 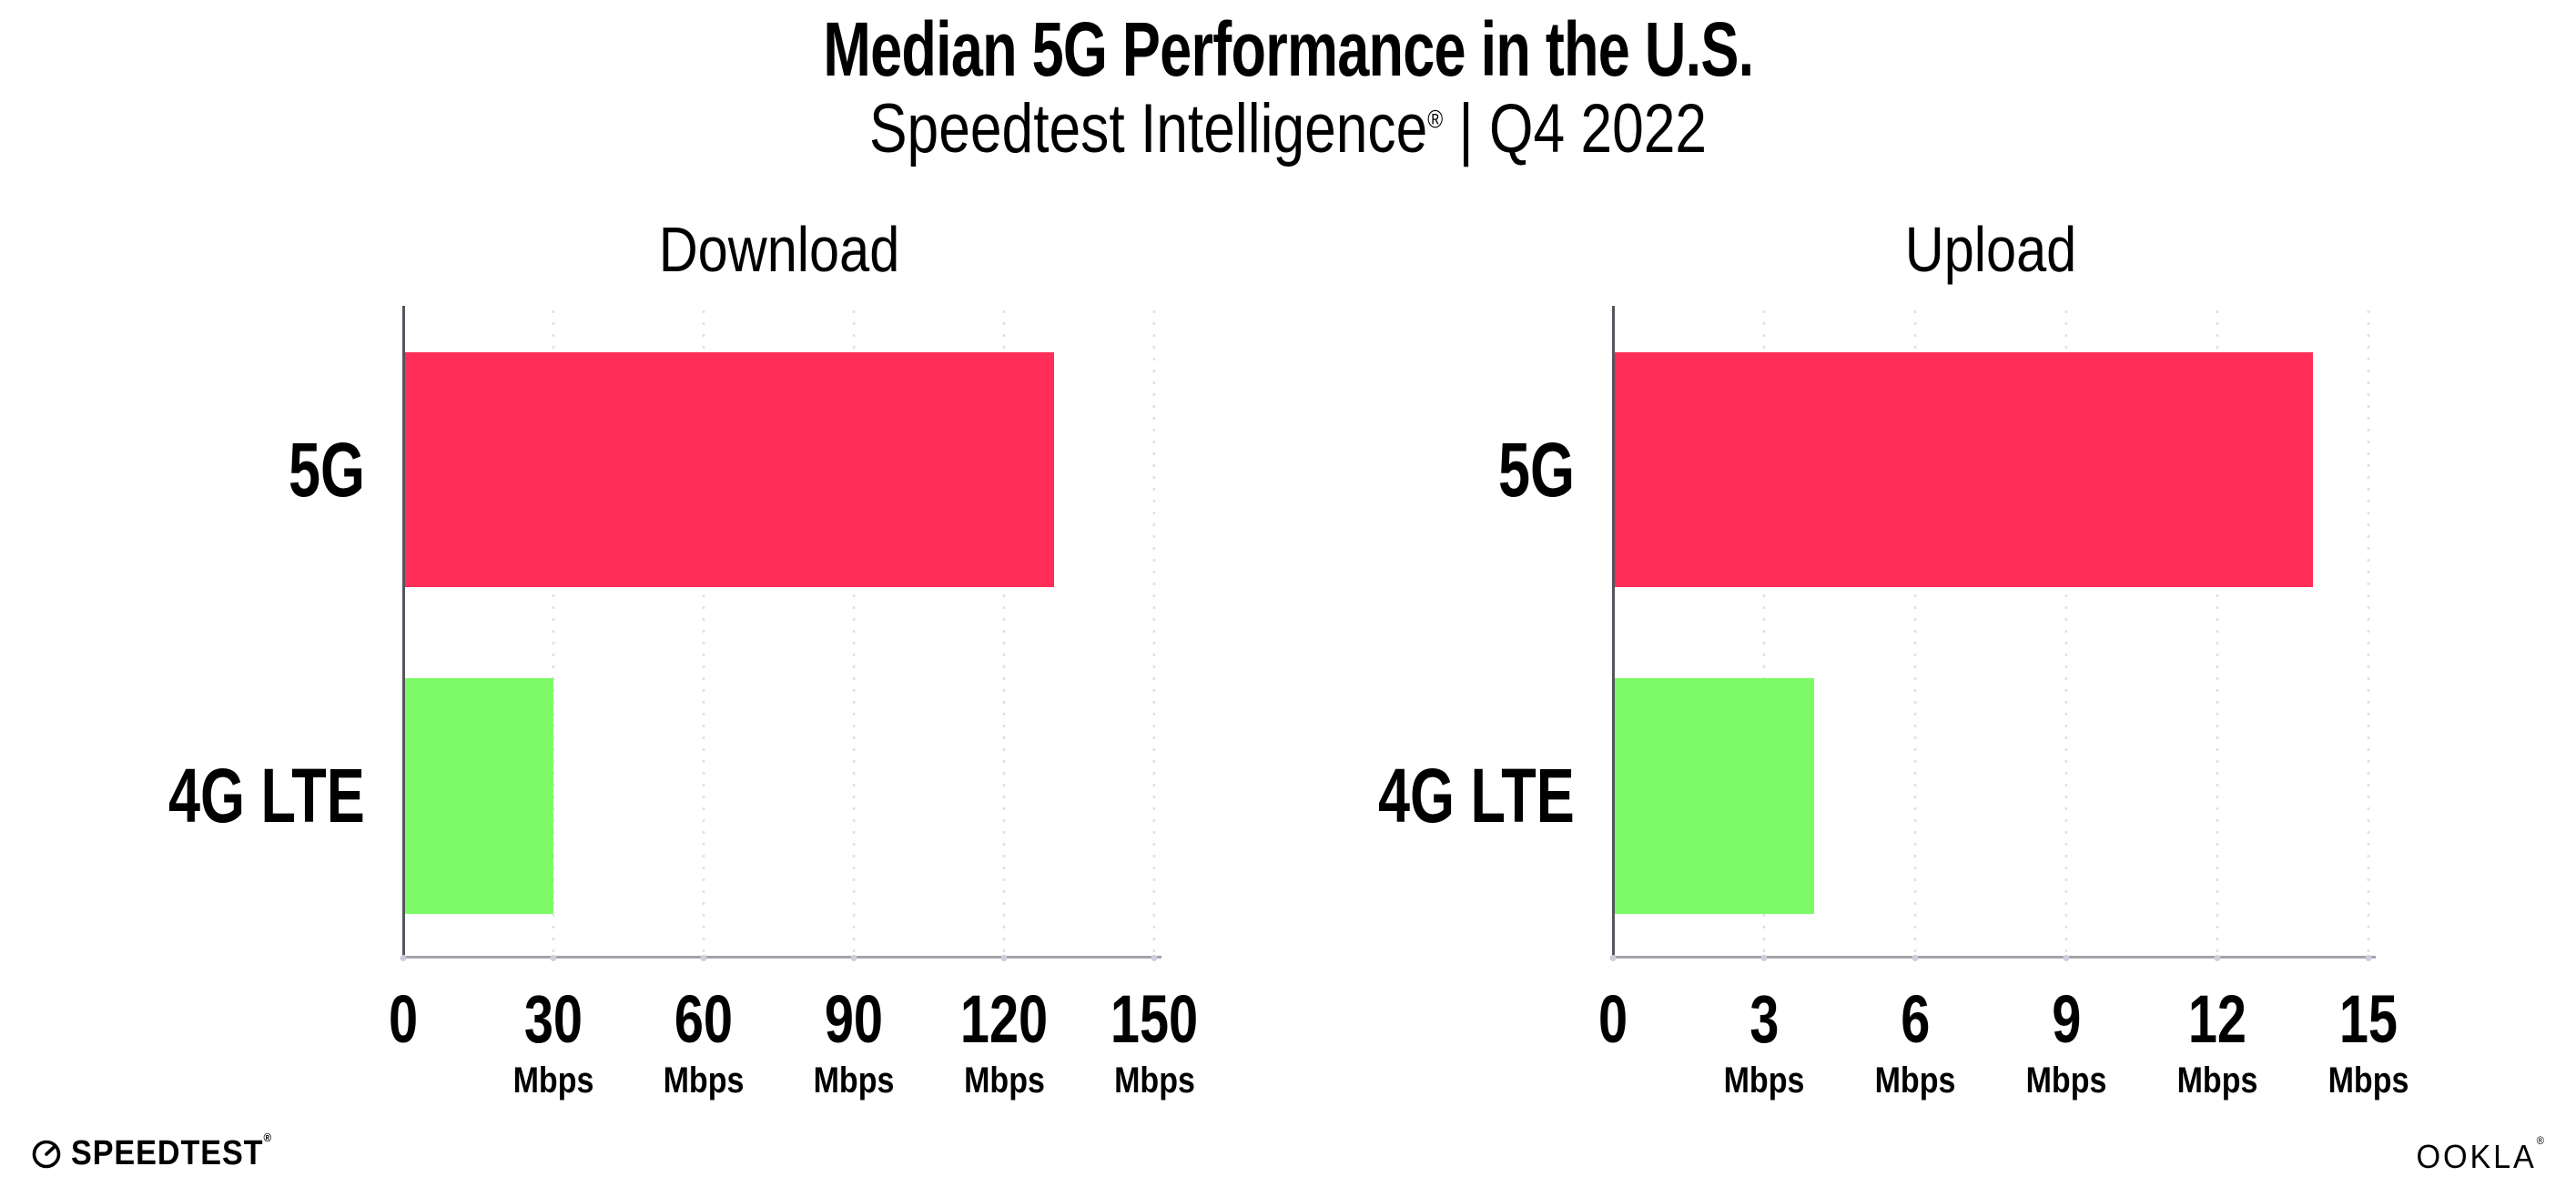 I want to click on ookla-logo: OOKLA®, so click(x=2478, y=1155).